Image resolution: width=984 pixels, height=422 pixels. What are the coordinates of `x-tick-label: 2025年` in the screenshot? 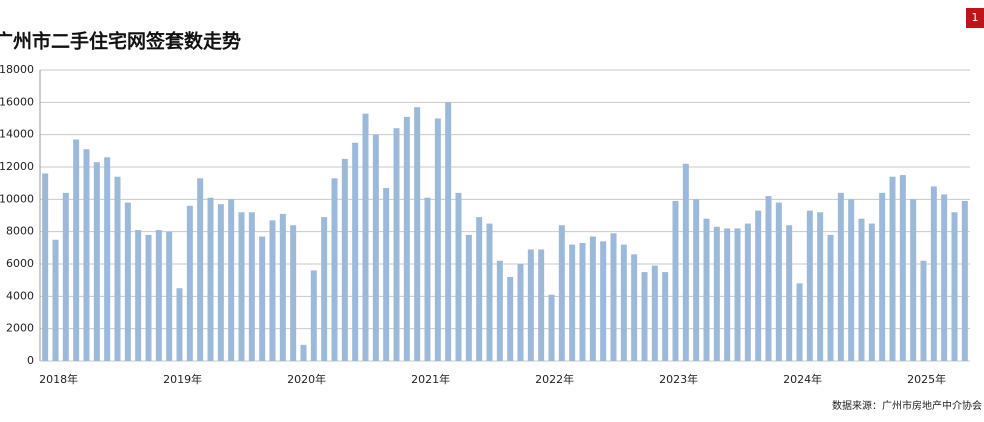 It's located at (926, 379).